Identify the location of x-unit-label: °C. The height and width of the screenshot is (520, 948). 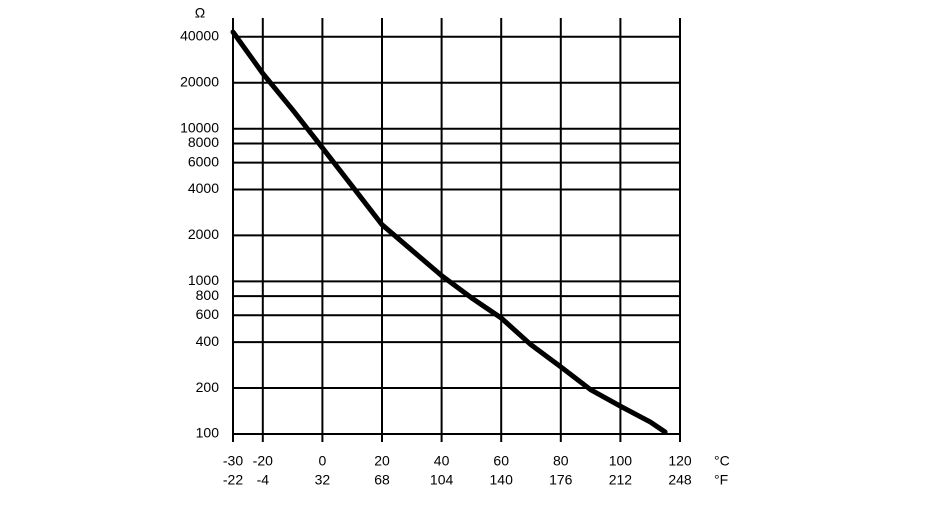
(722, 461).